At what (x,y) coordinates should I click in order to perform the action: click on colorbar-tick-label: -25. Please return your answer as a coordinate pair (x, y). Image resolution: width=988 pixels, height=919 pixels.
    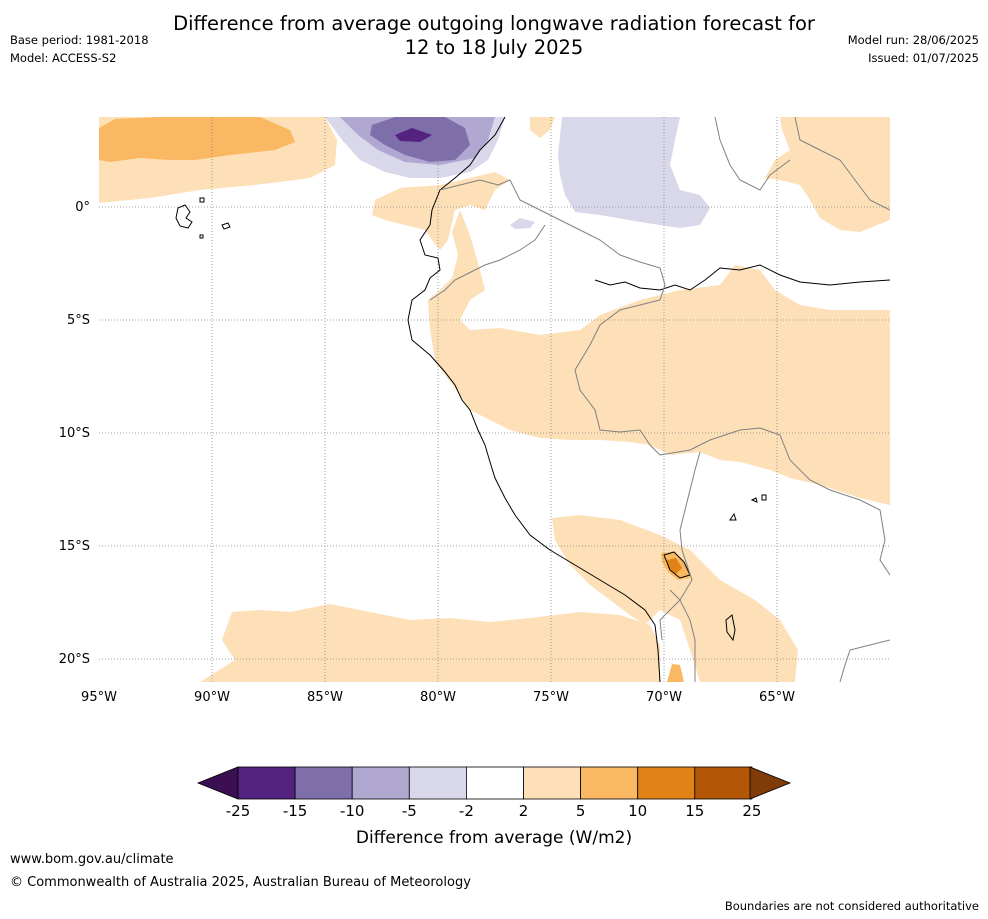
    Looking at the image, I should click on (238, 811).